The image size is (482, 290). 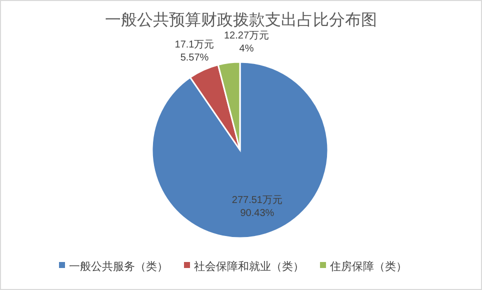 I want to click on legend-label: 一般公共服务（类）, so click(x=118, y=266).